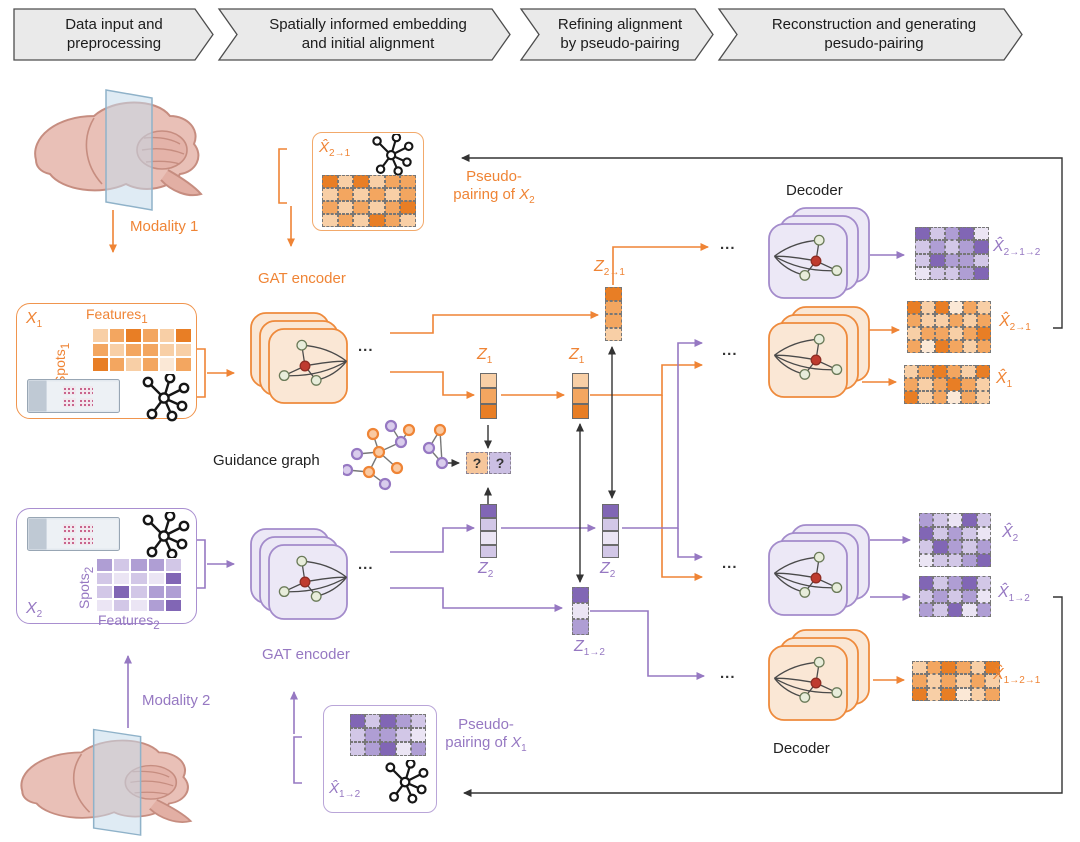  I want to click on x1-label: X1, so click(34, 320).